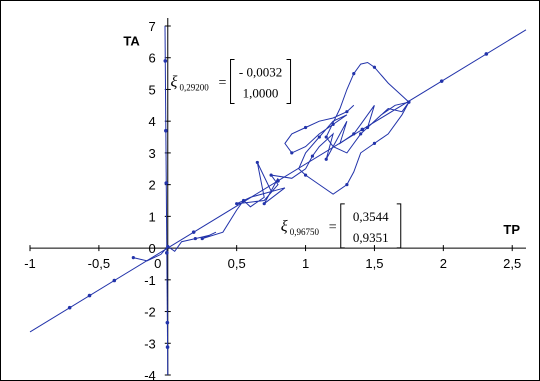 This screenshot has width=540, height=381. Describe the element at coordinates (150, 280) in the screenshot. I see `y-tick-label: -1` at that location.